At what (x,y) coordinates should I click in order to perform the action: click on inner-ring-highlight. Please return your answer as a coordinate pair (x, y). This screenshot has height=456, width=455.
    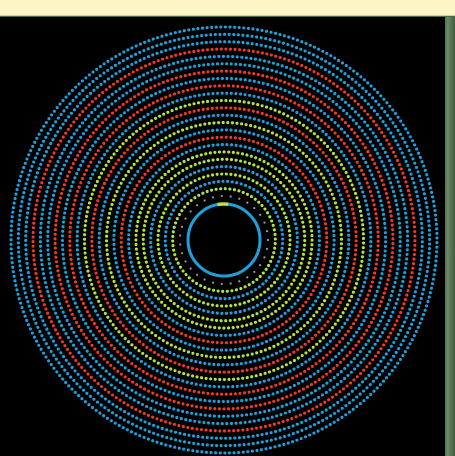
    Looking at the image, I should click on (223, 204).